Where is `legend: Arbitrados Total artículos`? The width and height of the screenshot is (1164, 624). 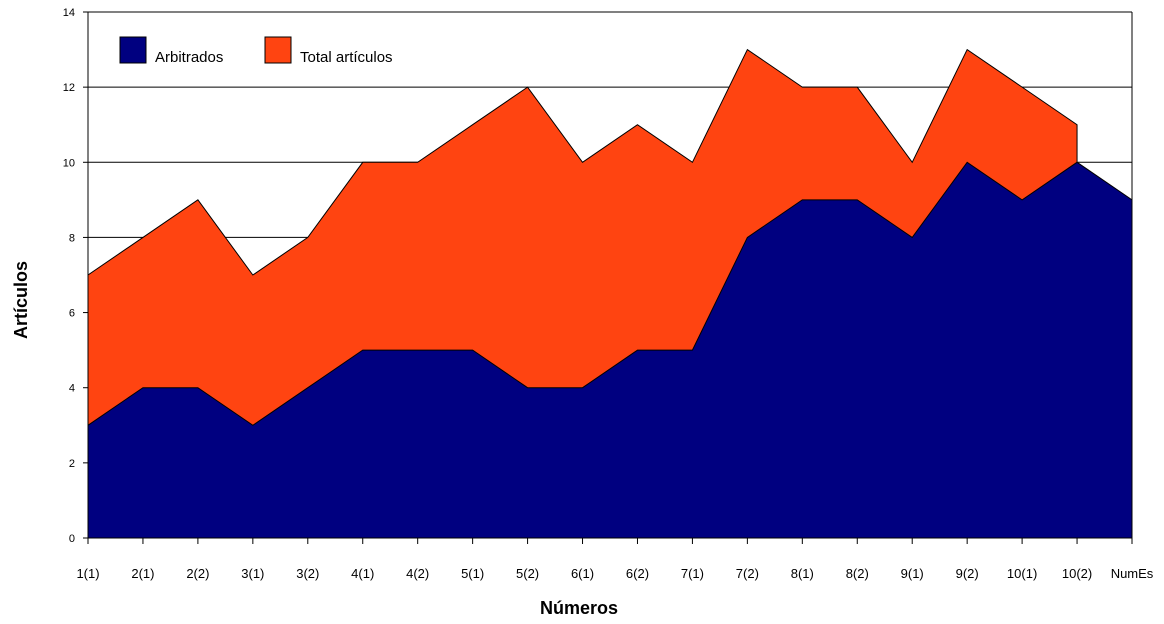 legend: Arbitrados Total artículos is located at coordinates (256, 51).